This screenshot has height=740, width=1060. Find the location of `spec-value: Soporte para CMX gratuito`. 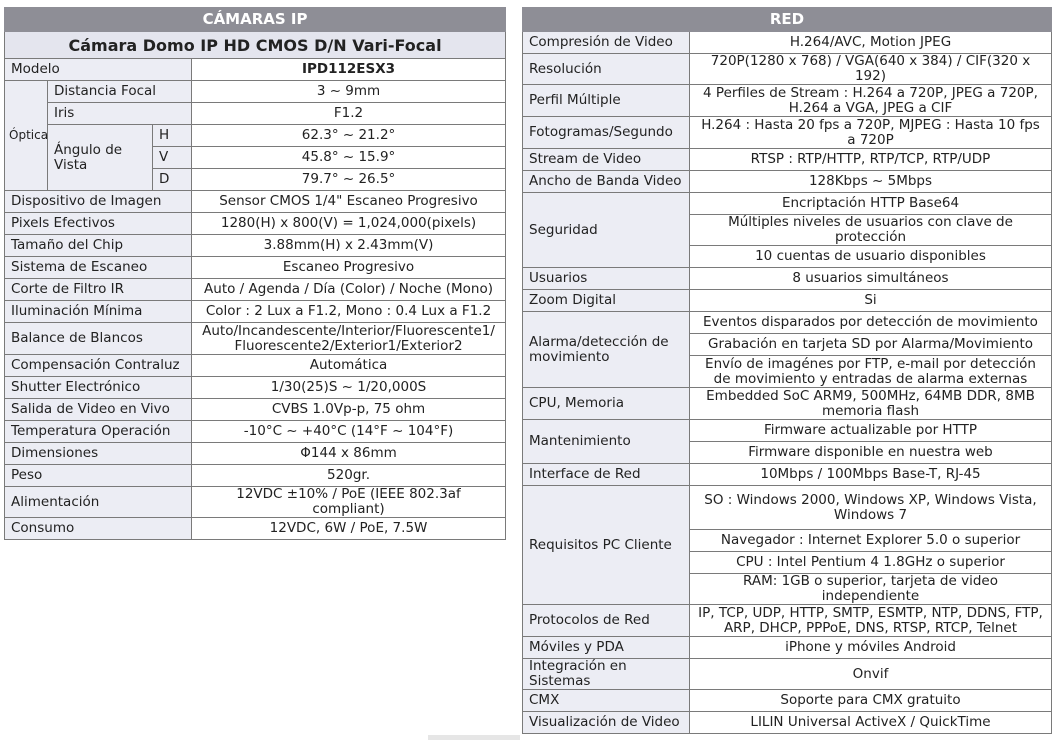

spec-value: Soporte para CMX gratuito is located at coordinates (870, 700).